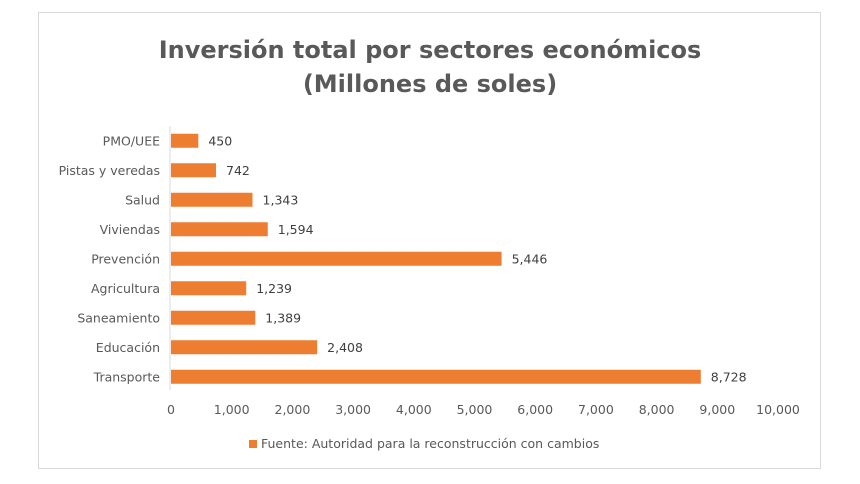 The width and height of the screenshot is (860, 484). What do you see at coordinates (128, 347) in the screenshot?
I see `category-label: Educación` at bounding box center [128, 347].